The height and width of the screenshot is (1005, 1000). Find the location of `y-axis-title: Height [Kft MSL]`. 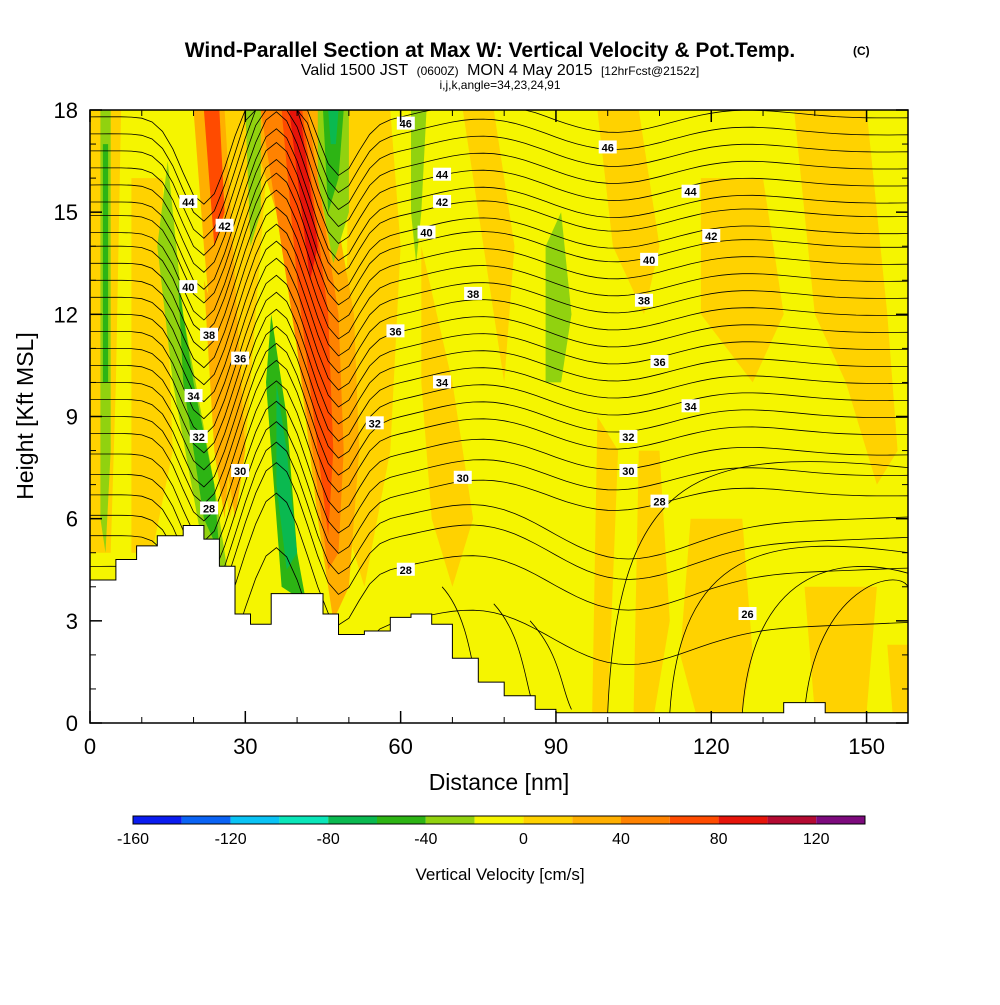

y-axis-title: Height [Kft MSL] is located at coordinates (25, 415).